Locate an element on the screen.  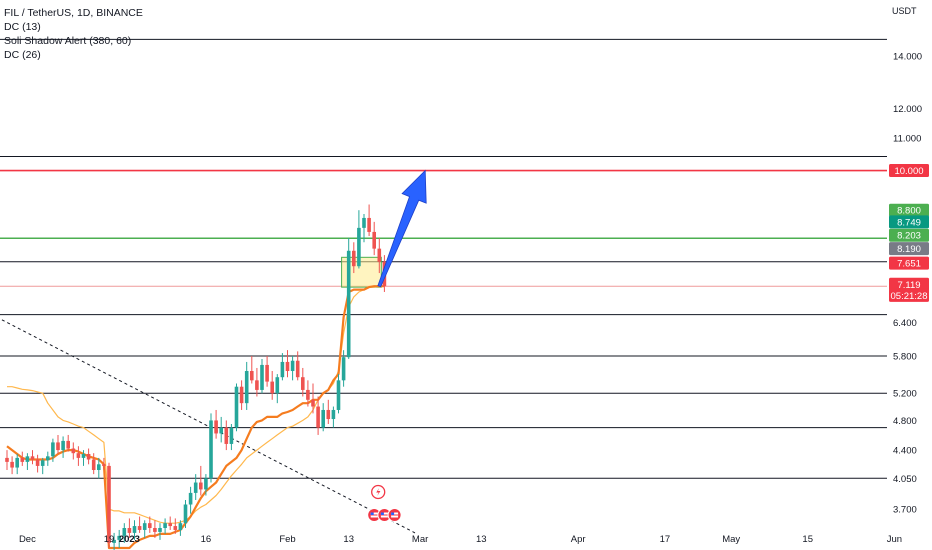
target-arrow is located at coordinates (402, 228).